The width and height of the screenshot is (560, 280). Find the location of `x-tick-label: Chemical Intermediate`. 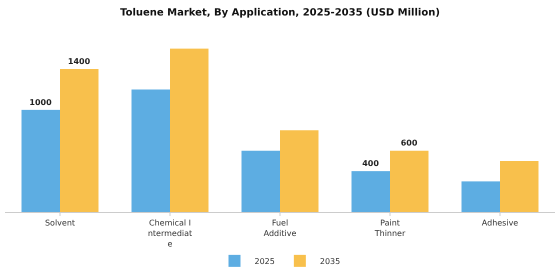

x-tick-label: Chemical Intermediate is located at coordinates (170, 233).